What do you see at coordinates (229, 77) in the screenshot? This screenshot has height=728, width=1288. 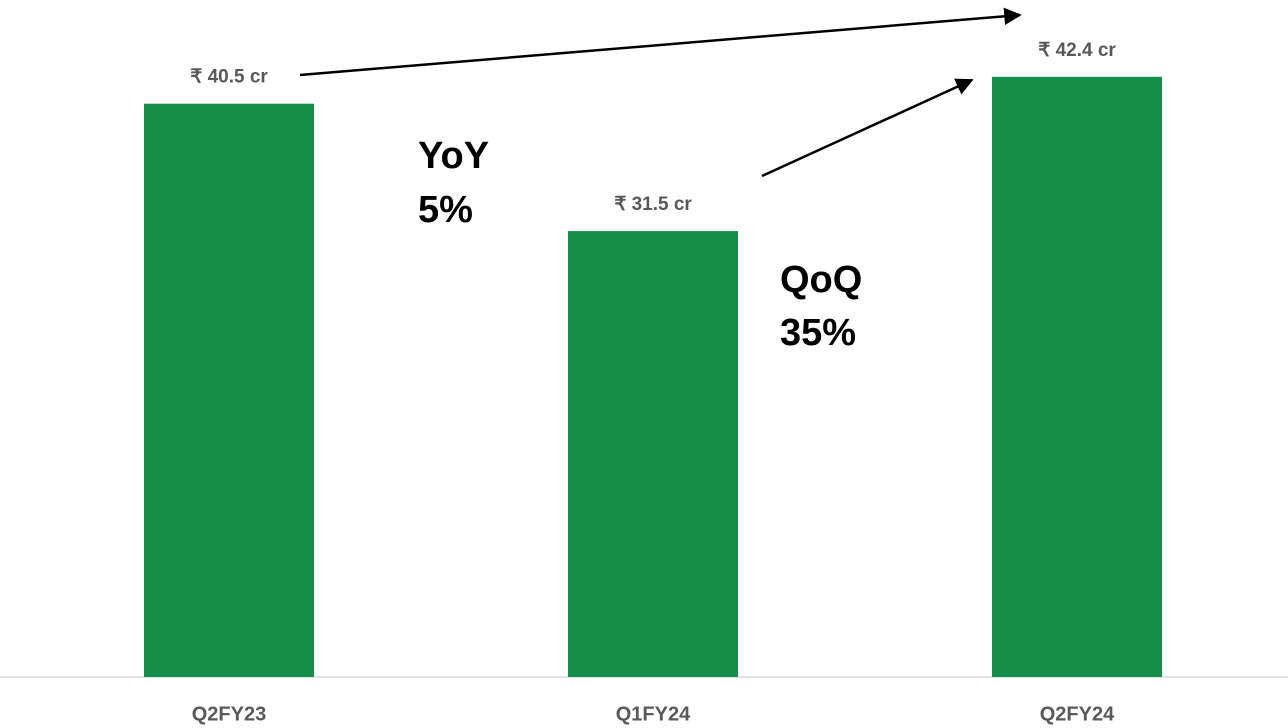 I see `value-label: ₹ 40.5 cr` at bounding box center [229, 77].